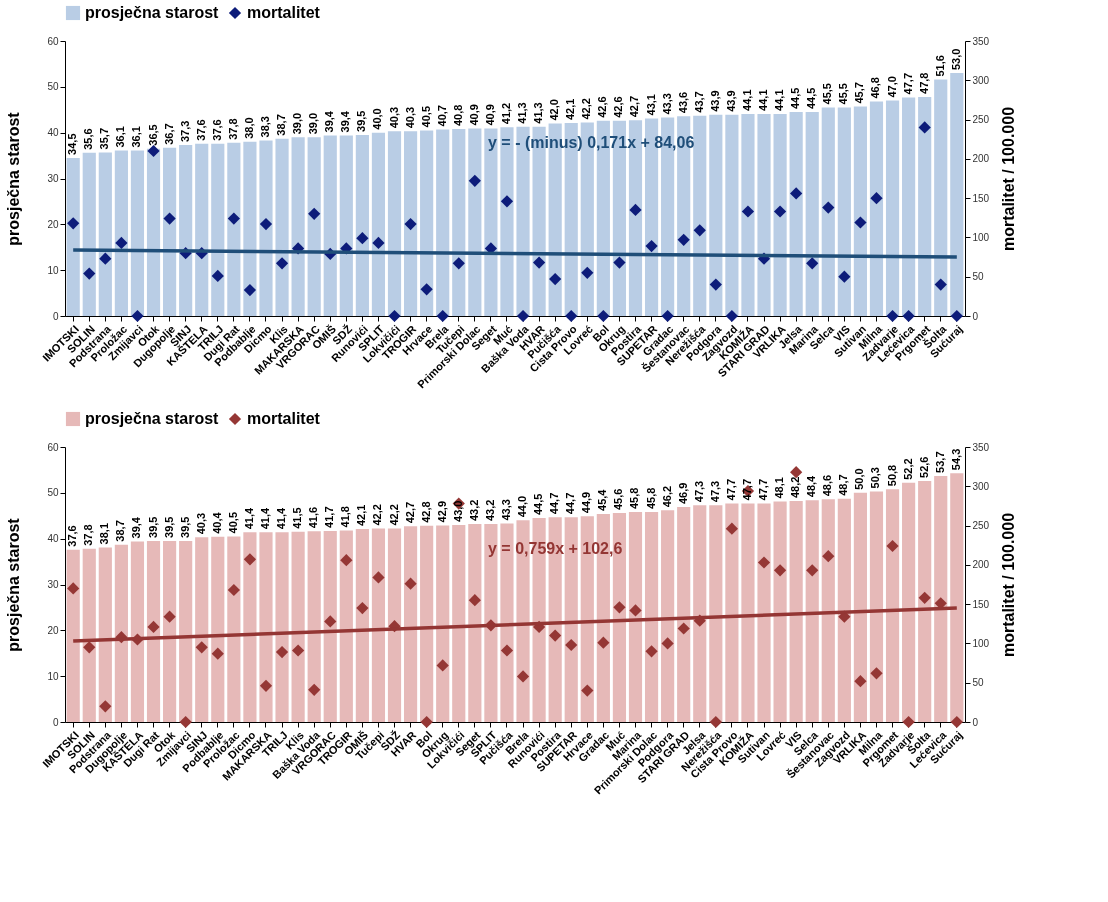  I want to click on data-label: 48,6, so click(827, 485).